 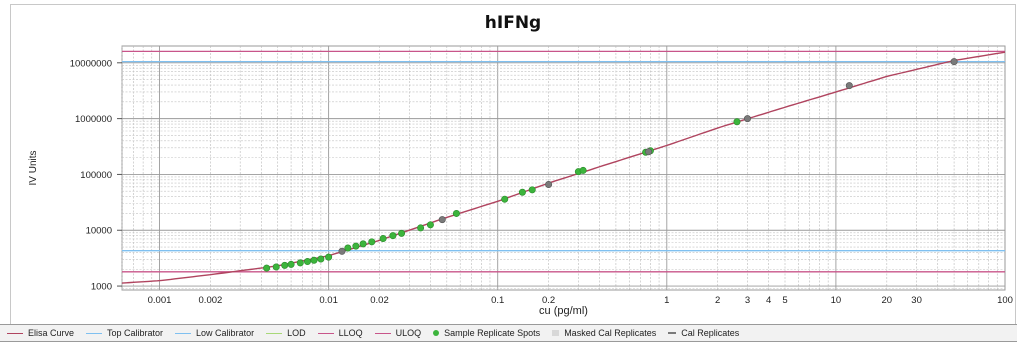 I want to click on x-tick-label: 0.001, so click(x=160, y=300).